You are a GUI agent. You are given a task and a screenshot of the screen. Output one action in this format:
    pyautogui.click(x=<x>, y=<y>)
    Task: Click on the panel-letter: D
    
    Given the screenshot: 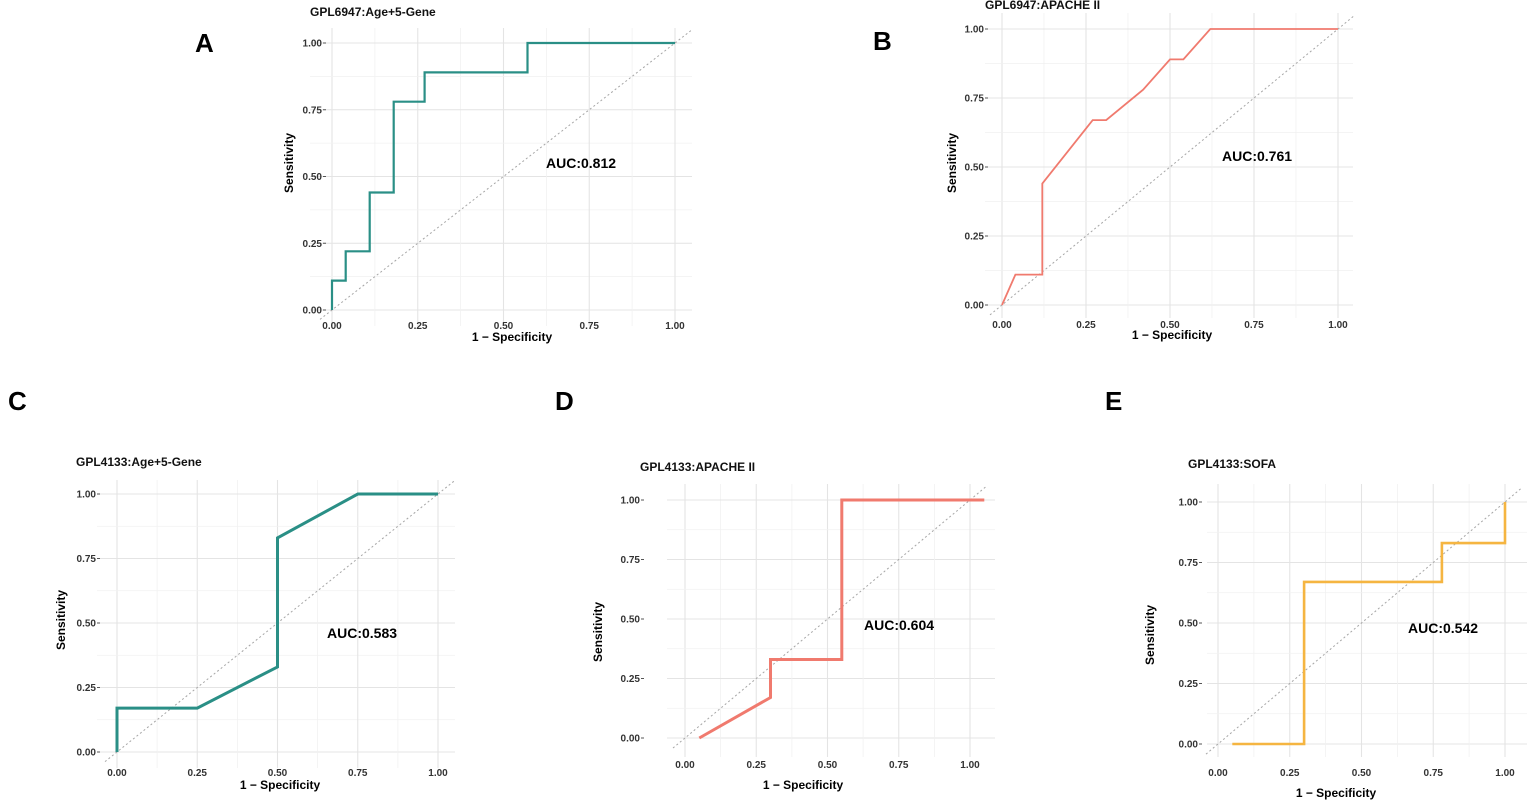 What is the action you would take?
    pyautogui.click(x=564, y=401)
    